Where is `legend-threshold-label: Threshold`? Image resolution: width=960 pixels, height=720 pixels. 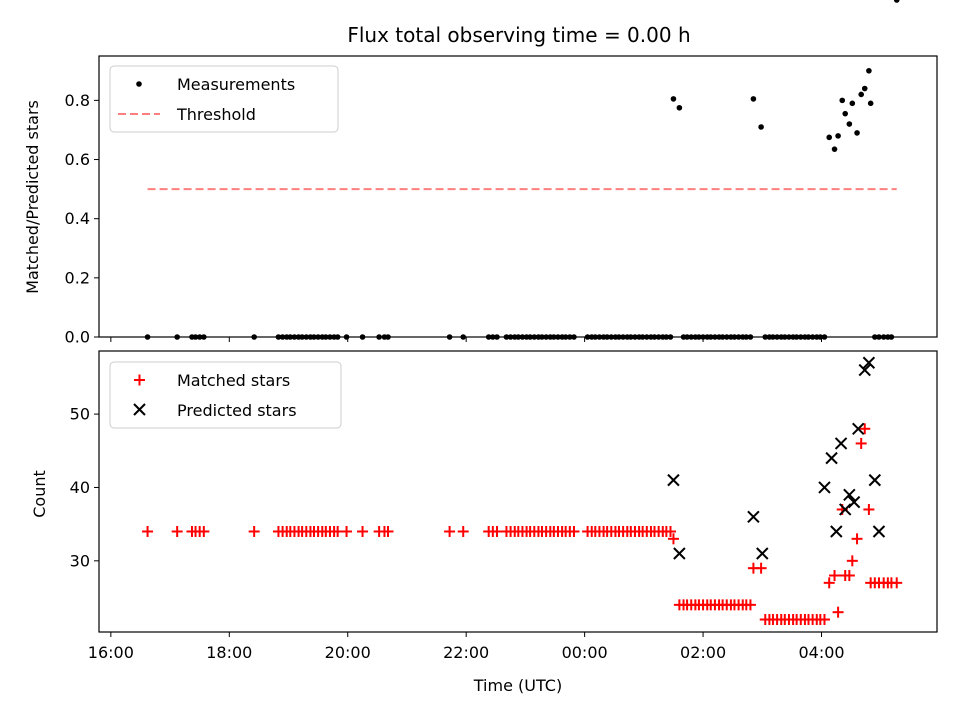
legend-threshold-label: Threshold is located at coordinates (216, 114).